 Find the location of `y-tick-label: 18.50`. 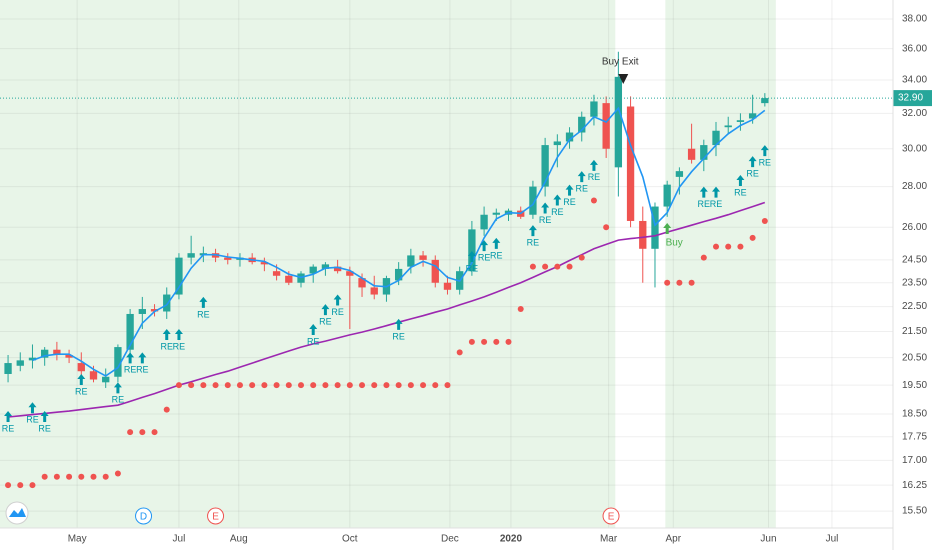

y-tick-label: 18.50 is located at coordinates (914, 414).